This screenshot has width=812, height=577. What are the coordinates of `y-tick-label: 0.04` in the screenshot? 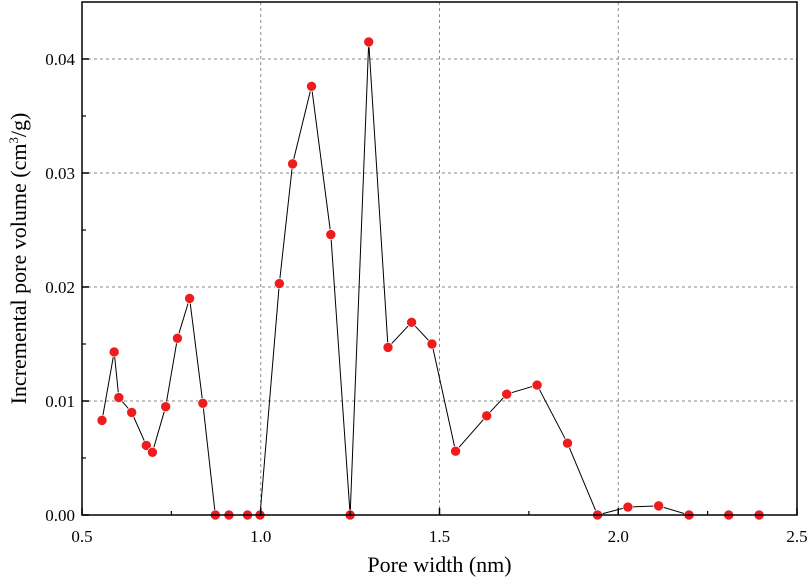 It's located at (60, 59).